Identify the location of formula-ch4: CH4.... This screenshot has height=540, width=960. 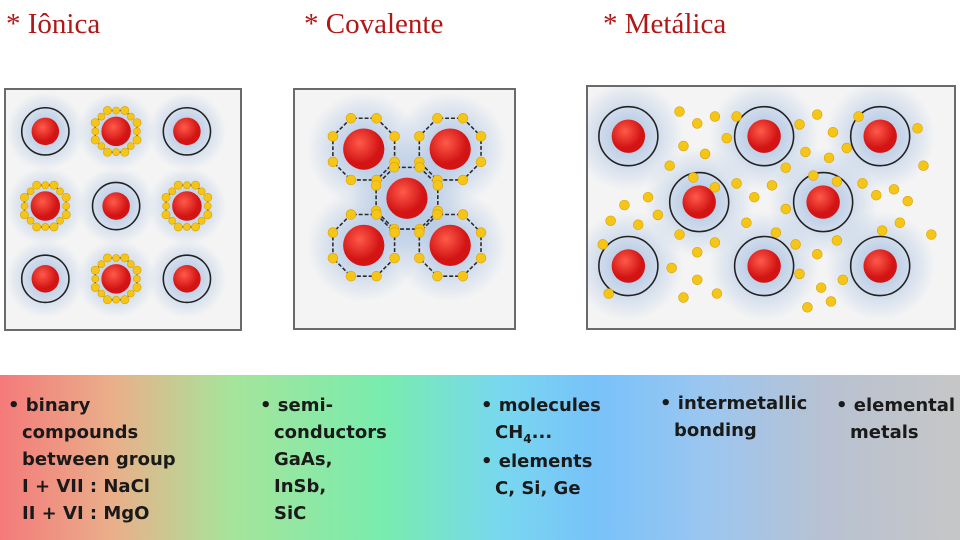
(541, 433).